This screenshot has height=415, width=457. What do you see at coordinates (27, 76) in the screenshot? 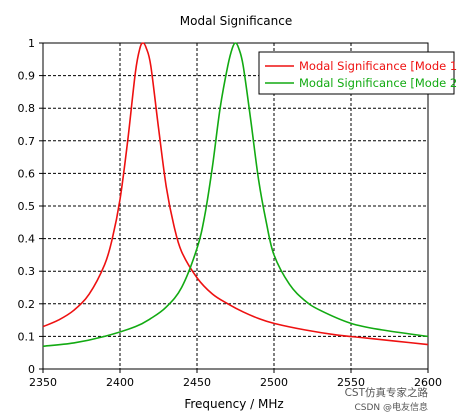
I see `y-tick-label: 0.9` at bounding box center [27, 76].